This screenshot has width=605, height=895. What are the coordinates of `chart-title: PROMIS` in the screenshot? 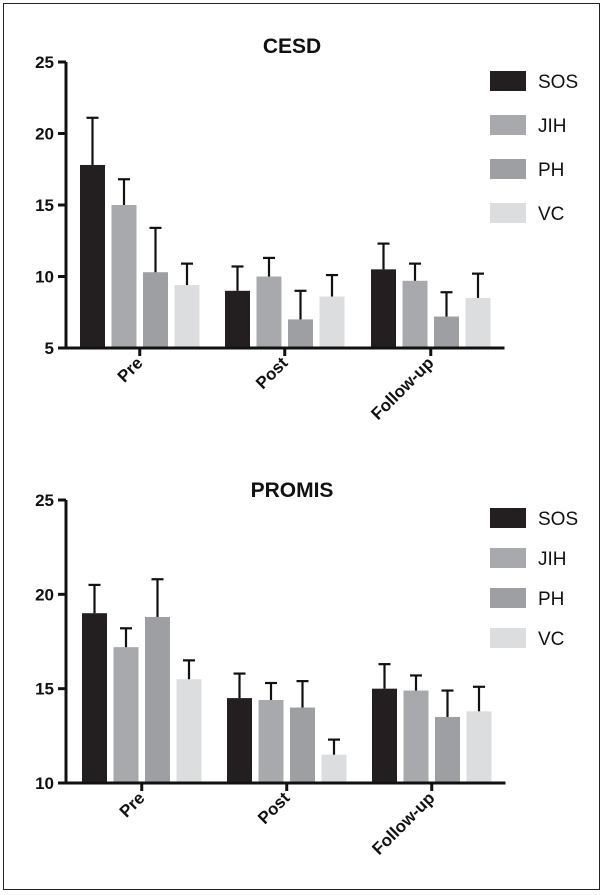 It's located at (292, 490).